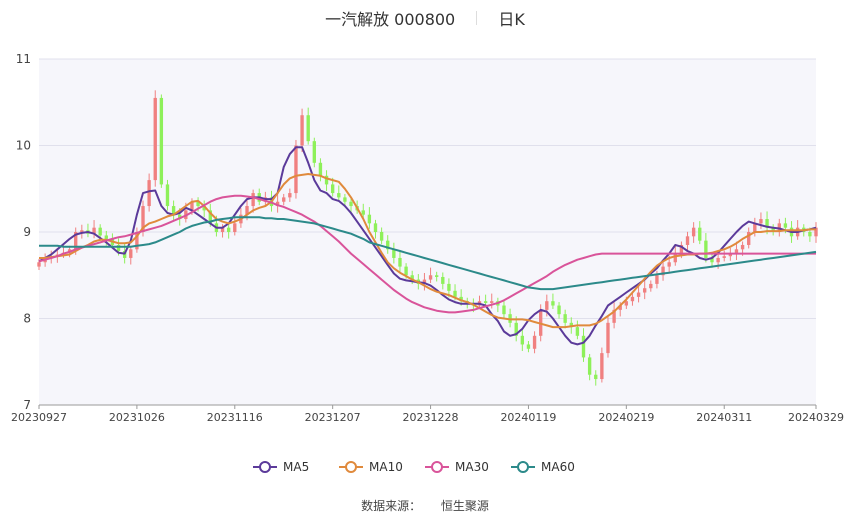  Describe the element at coordinates (472, 467) in the screenshot. I see `legend-label: MA30` at that location.